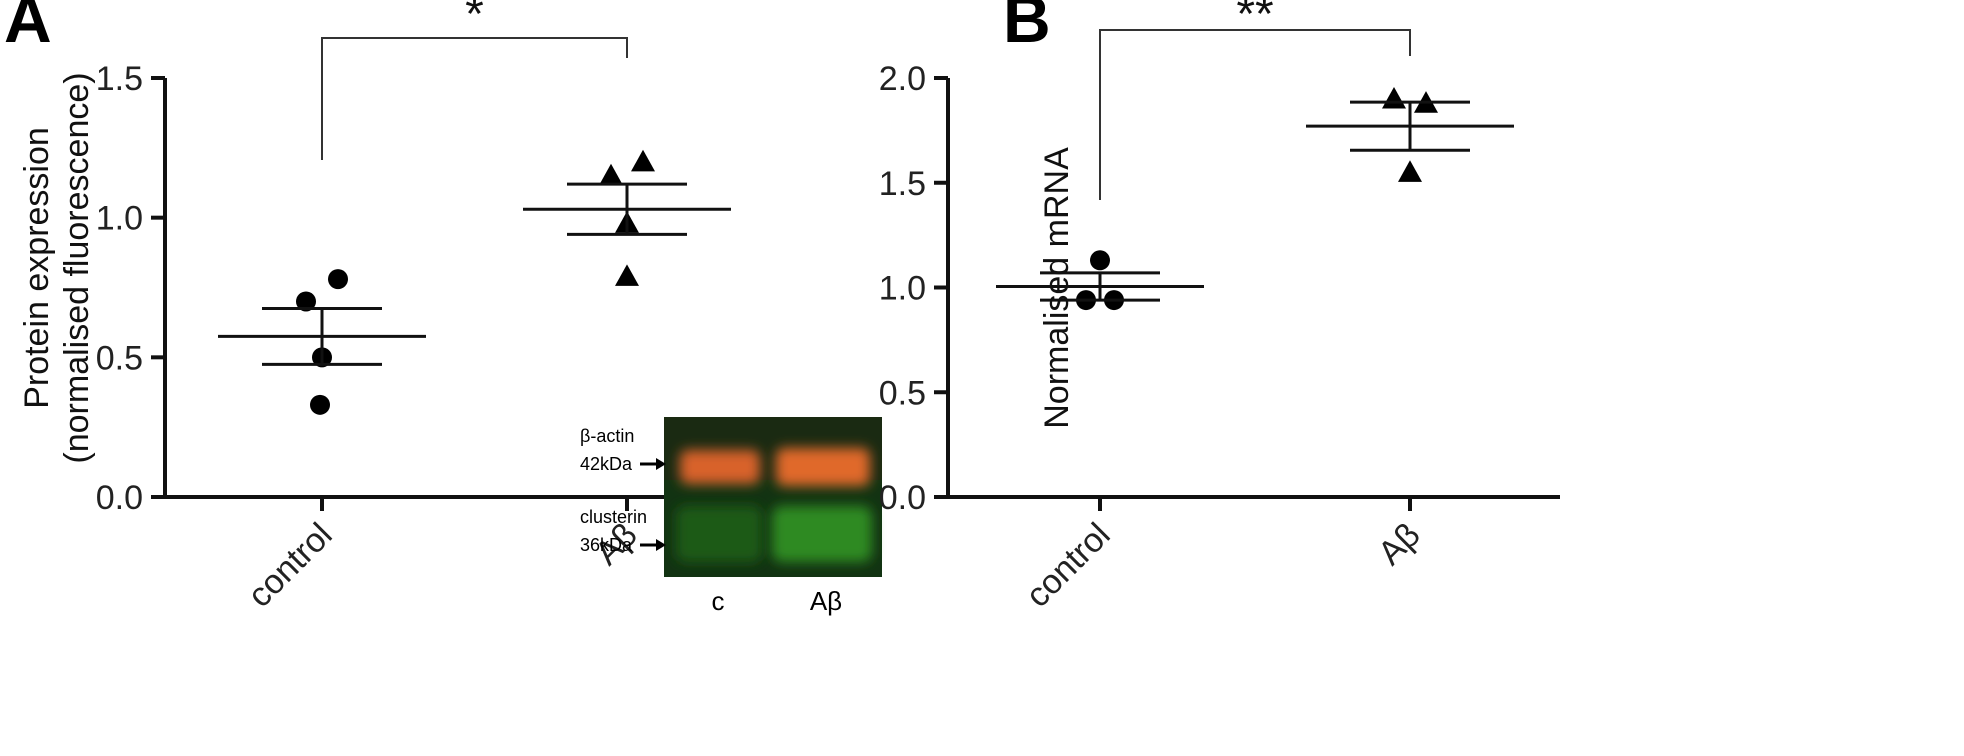 The width and height of the screenshot is (1964, 756). Describe the element at coordinates (1399, 544) in the screenshot. I see `panel-b-x-tick-label: Aβ` at that location.